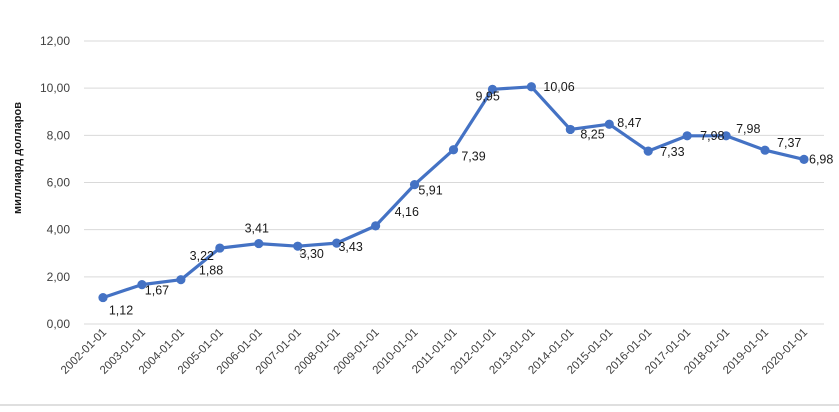 Image resolution: width=839 pixels, height=412 pixels. What do you see at coordinates (257, 229) in the screenshot?
I see `data-label: 3,41` at bounding box center [257, 229].